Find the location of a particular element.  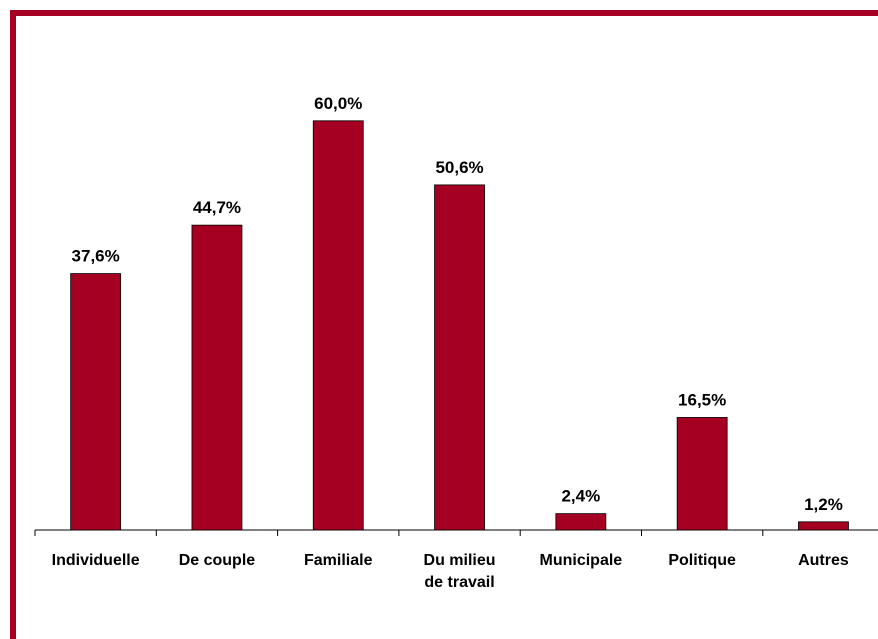

x-tick-label: Municipale is located at coordinates (581, 560).